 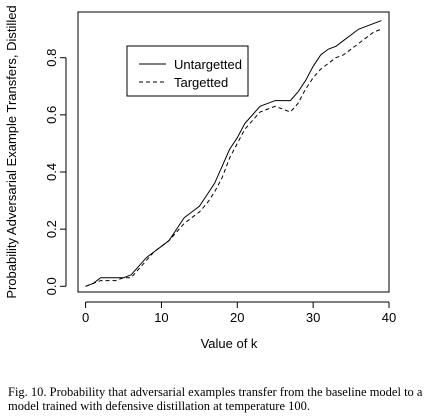 What do you see at coordinates (51, 229) in the screenshot?
I see `y-tick-label: 0.2` at bounding box center [51, 229].